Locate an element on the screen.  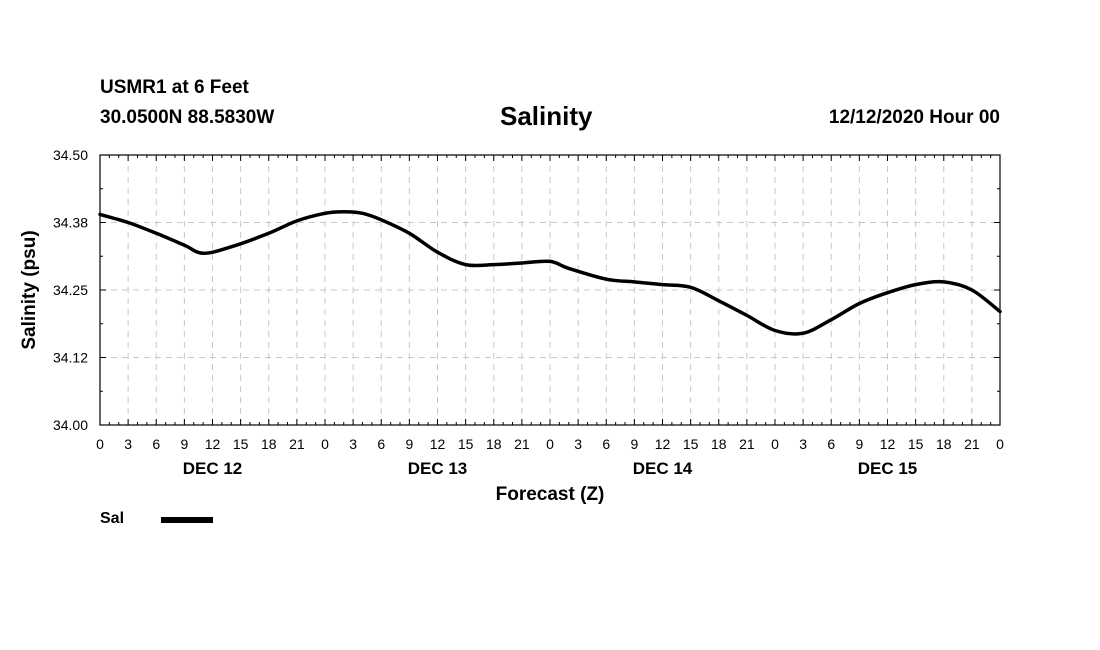
day-label: DEC 13 is located at coordinates (438, 468).